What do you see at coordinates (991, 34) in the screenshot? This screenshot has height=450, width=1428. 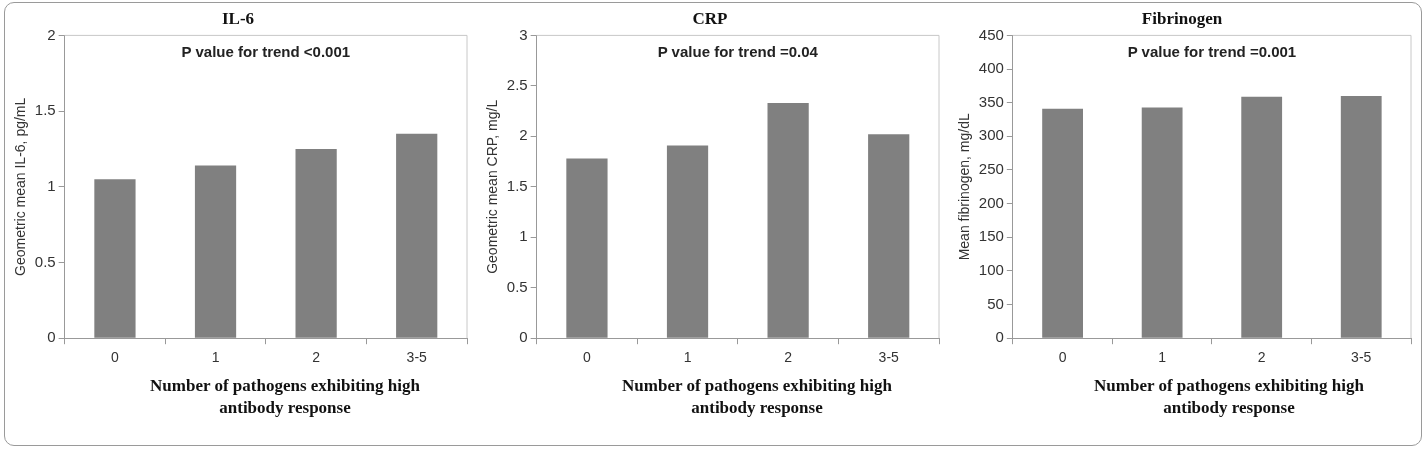 I see `y-tick-label: 450` at bounding box center [991, 34].